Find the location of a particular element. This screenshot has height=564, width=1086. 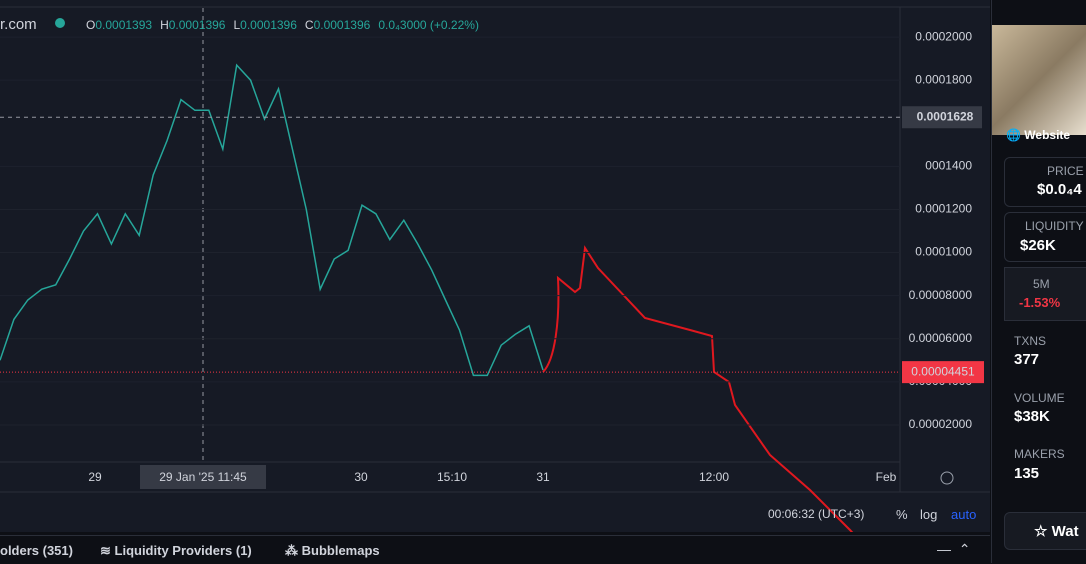

website-link: 🌐 Website is located at coordinates (1038, 135).